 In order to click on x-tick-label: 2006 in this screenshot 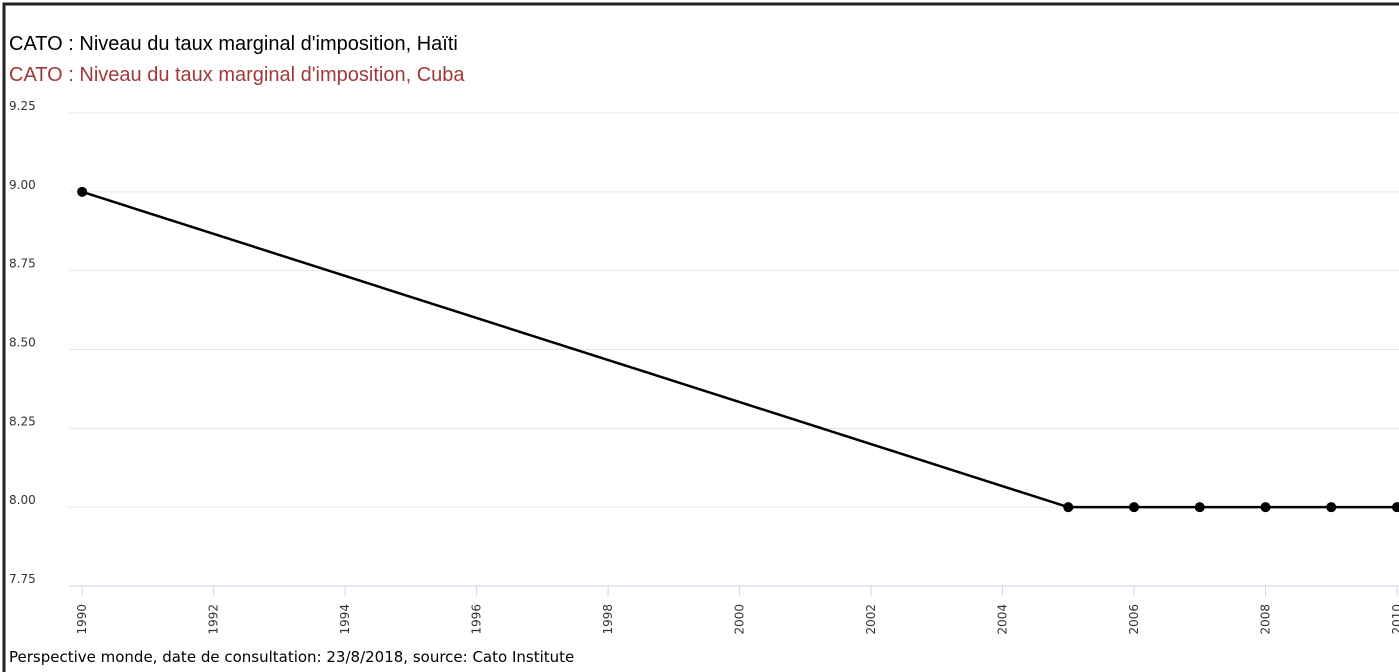, I will do `click(1134, 619)`.